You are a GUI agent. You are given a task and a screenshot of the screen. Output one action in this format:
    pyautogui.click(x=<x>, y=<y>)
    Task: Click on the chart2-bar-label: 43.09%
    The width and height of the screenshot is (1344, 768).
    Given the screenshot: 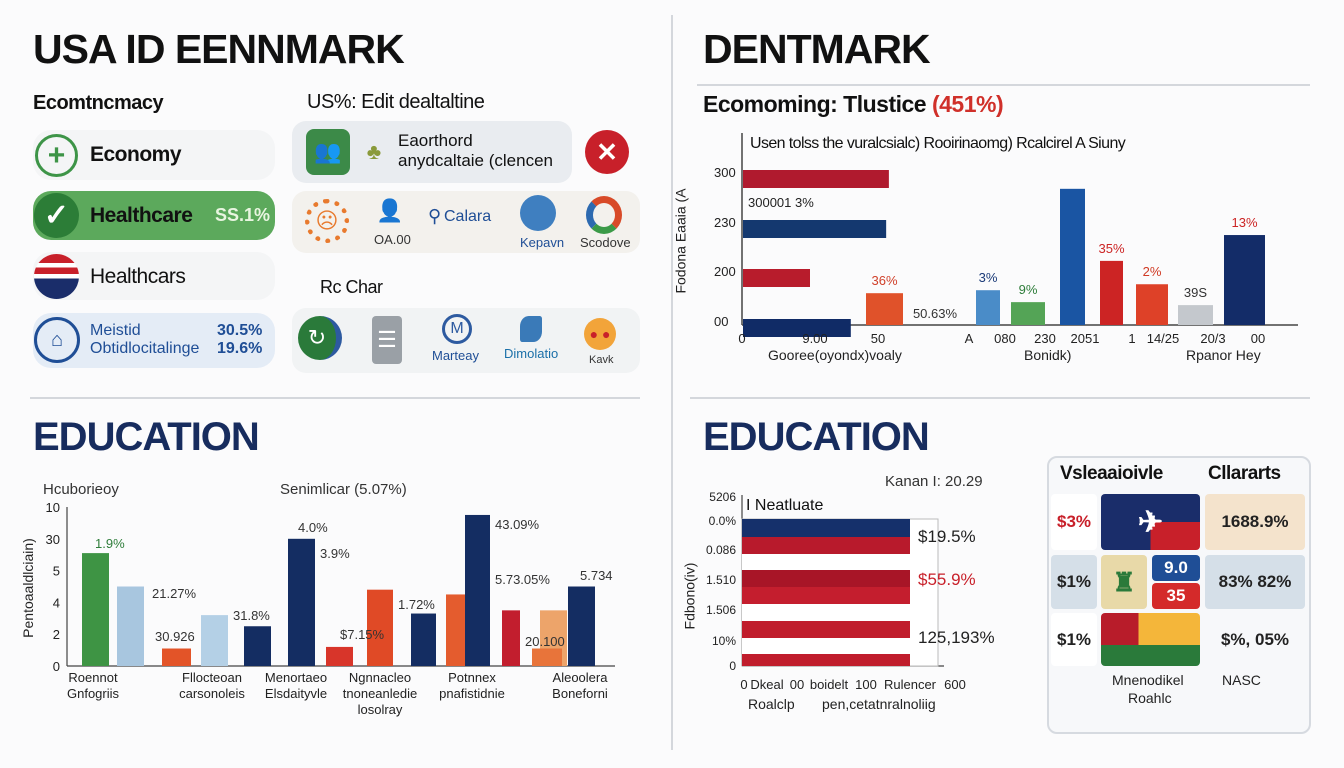 What is the action you would take?
    pyautogui.click(x=517, y=524)
    